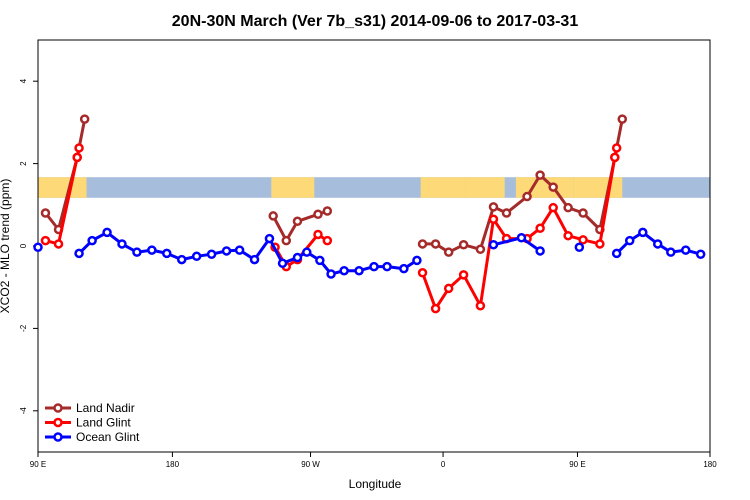 This screenshot has width=750, height=500. Describe the element at coordinates (23, 80) in the screenshot. I see `y-tick-label: 4` at that location.